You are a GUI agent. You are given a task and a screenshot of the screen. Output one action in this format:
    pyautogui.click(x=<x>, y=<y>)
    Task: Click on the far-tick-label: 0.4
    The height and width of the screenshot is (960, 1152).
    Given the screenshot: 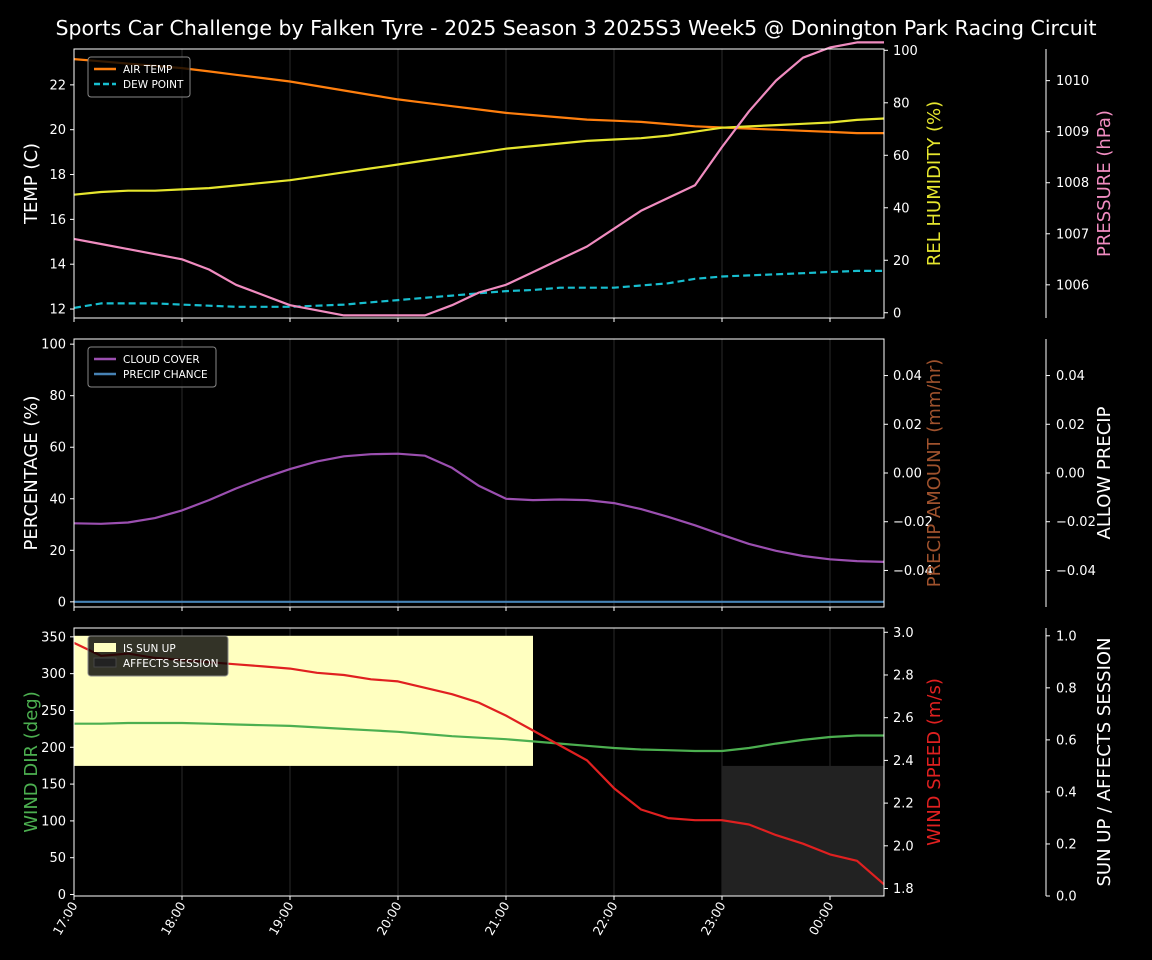 What is the action you would take?
    pyautogui.click(x=1066, y=792)
    